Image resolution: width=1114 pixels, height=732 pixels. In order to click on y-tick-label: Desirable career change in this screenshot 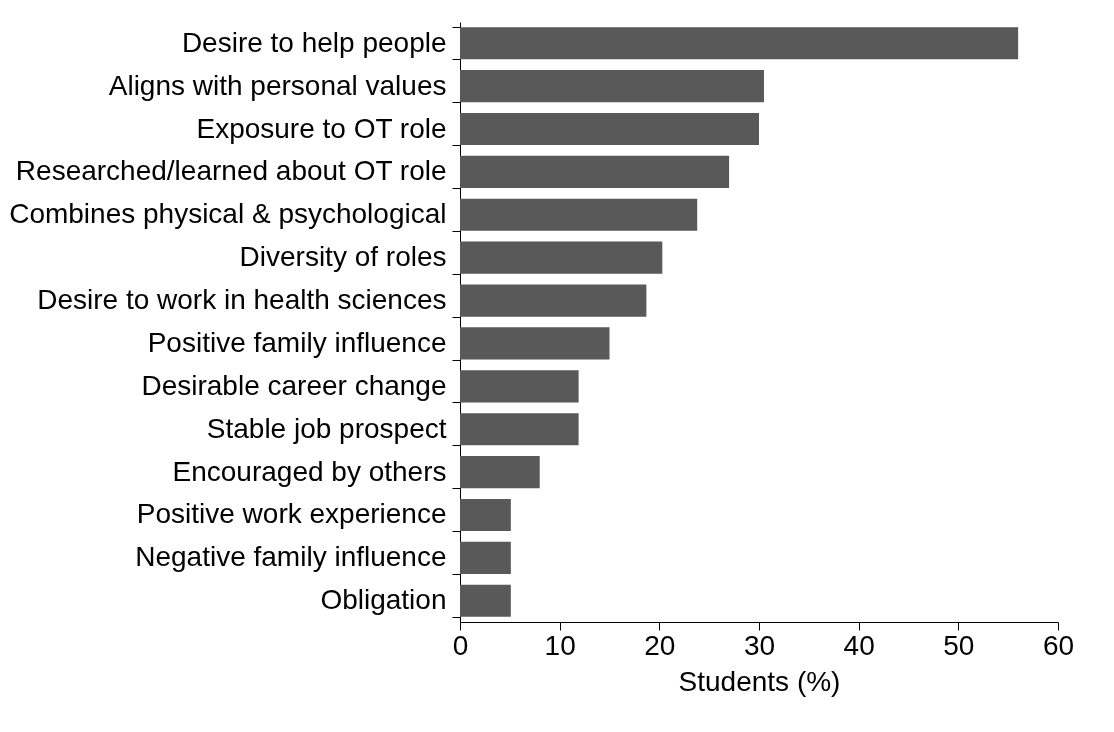, I will do `click(294, 385)`.